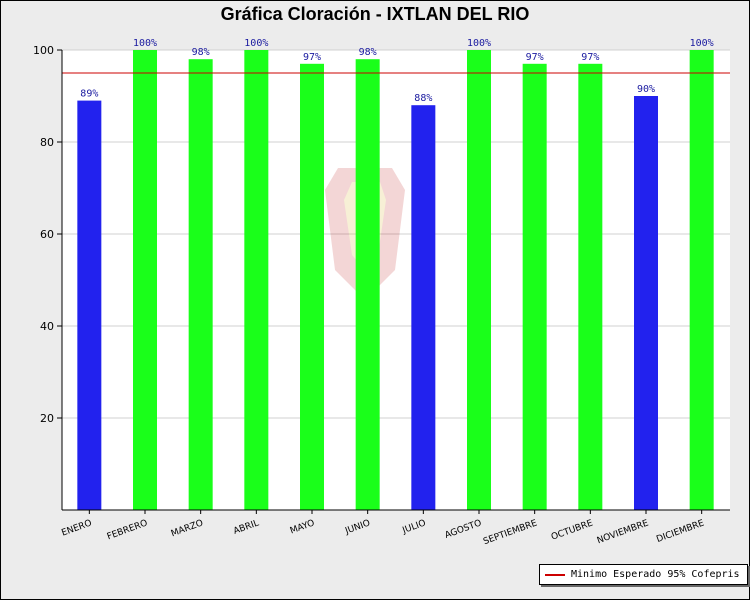  What do you see at coordinates (463, 529) in the screenshot?
I see `x-category-label: AGOSTO` at bounding box center [463, 529].